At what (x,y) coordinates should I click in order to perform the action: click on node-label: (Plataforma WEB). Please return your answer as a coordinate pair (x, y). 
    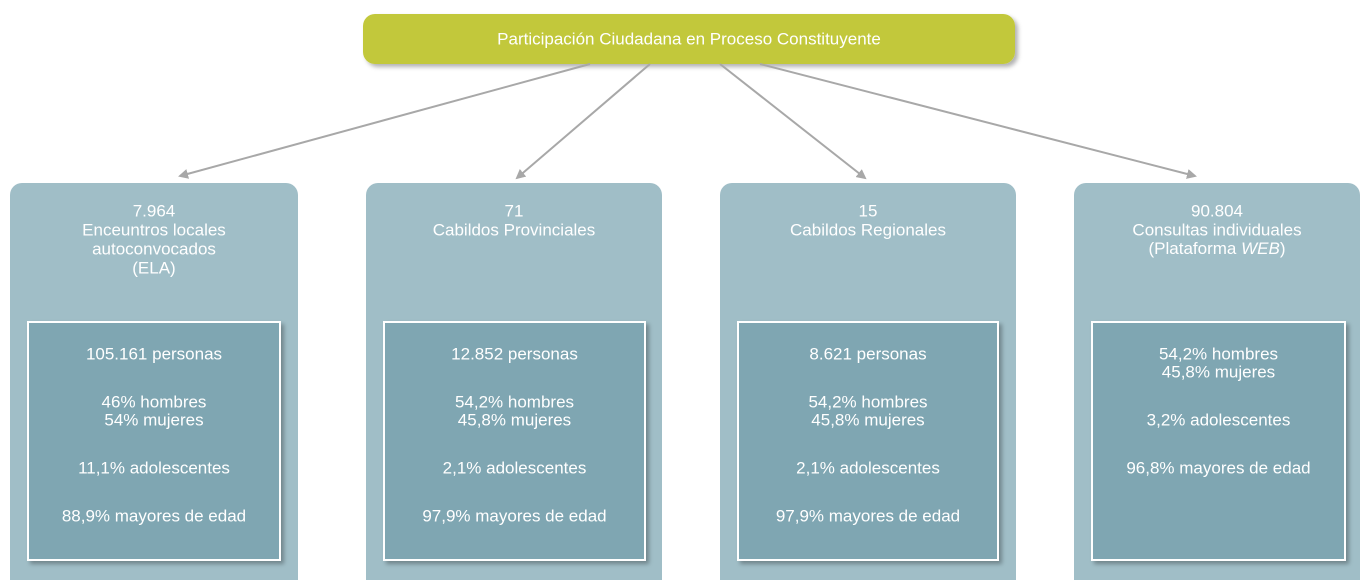
    Looking at the image, I should click on (1217, 248).